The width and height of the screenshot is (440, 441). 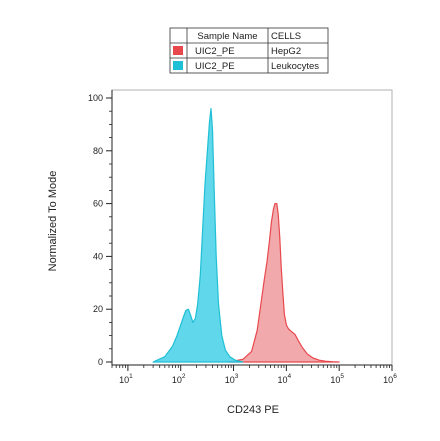 What do you see at coordinates (253, 410) in the screenshot?
I see `x-axis-title: CD243 PE` at bounding box center [253, 410].